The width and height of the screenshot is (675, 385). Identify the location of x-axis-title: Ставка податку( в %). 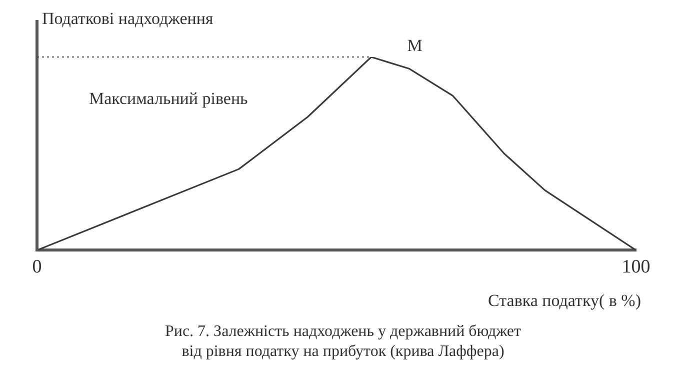
(564, 300).